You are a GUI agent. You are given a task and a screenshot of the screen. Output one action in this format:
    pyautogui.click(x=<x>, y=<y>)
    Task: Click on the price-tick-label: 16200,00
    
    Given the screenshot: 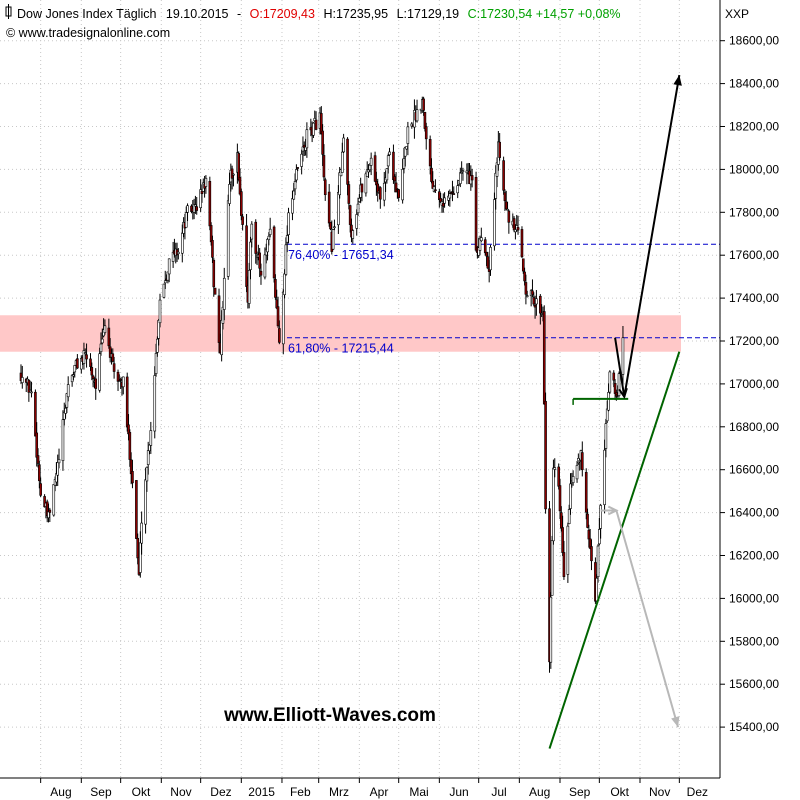 What is the action you would take?
    pyautogui.click(x=754, y=556)
    